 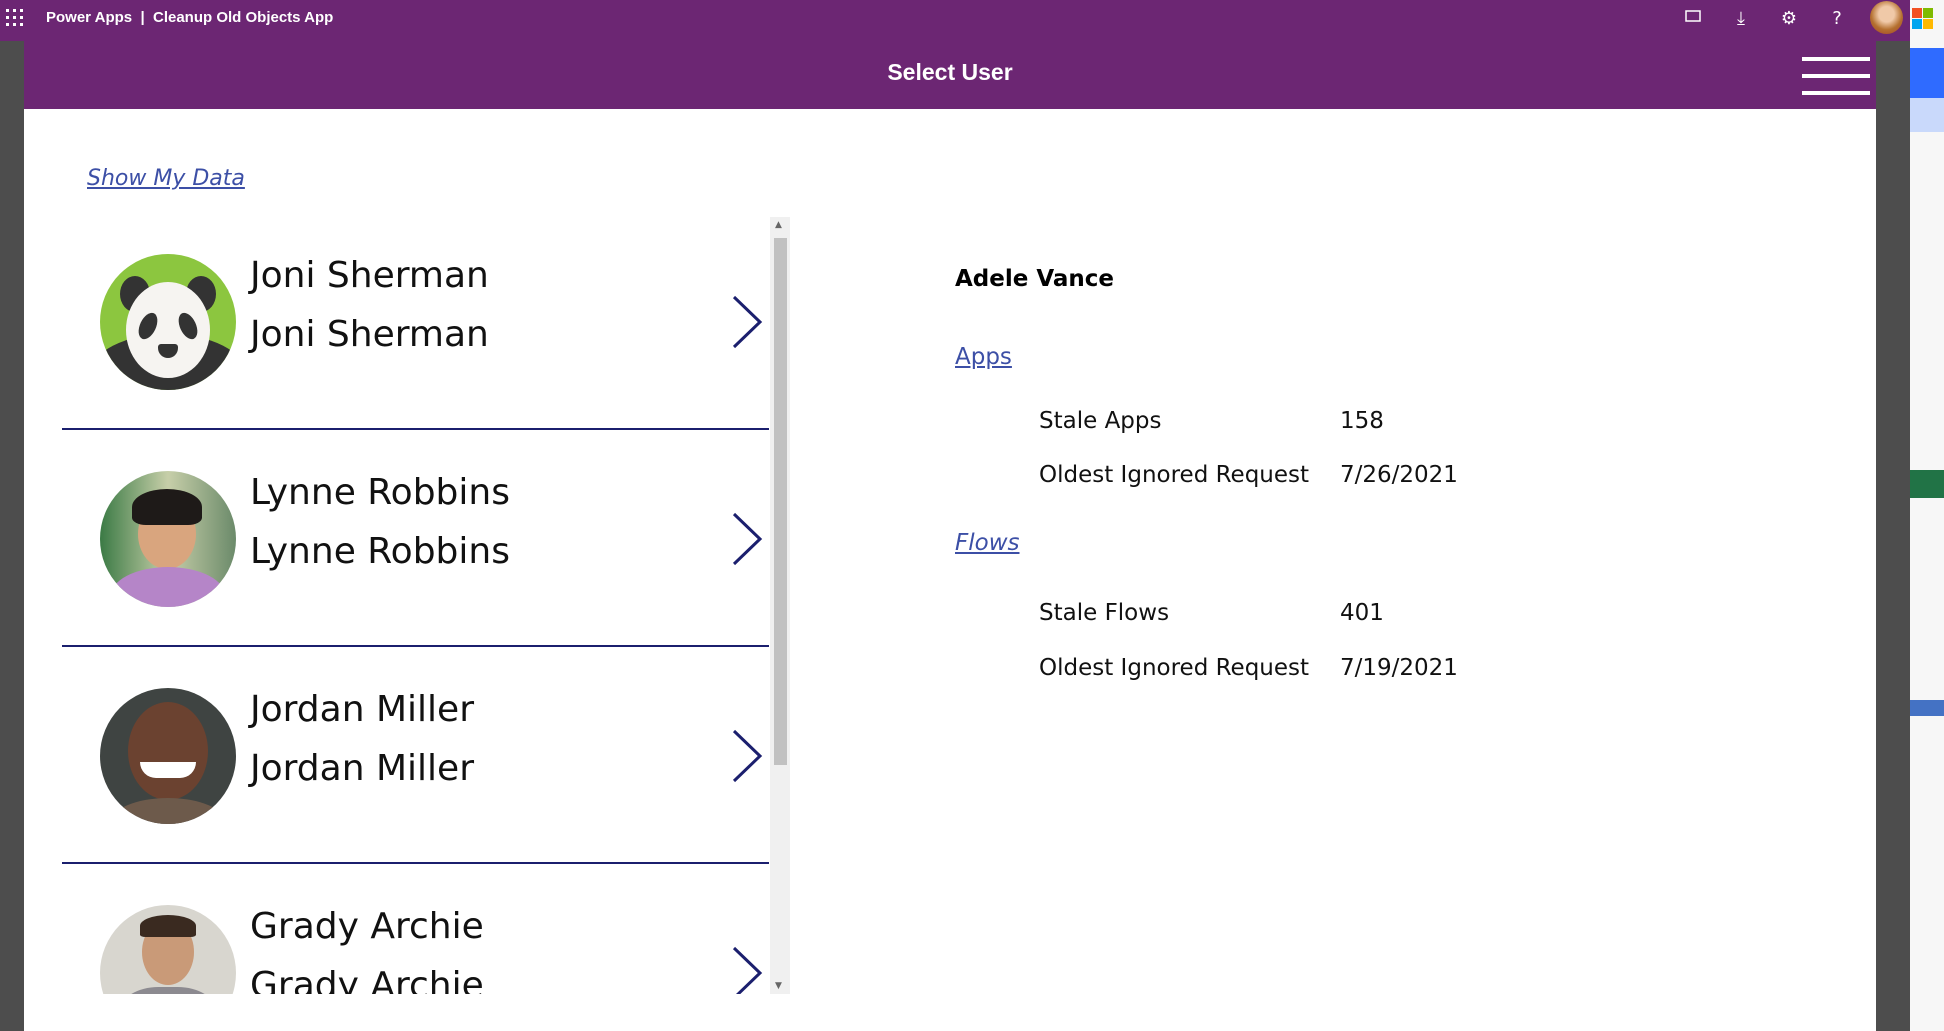 I want to click on settings-icon: ⚙, so click(x=1789, y=18).